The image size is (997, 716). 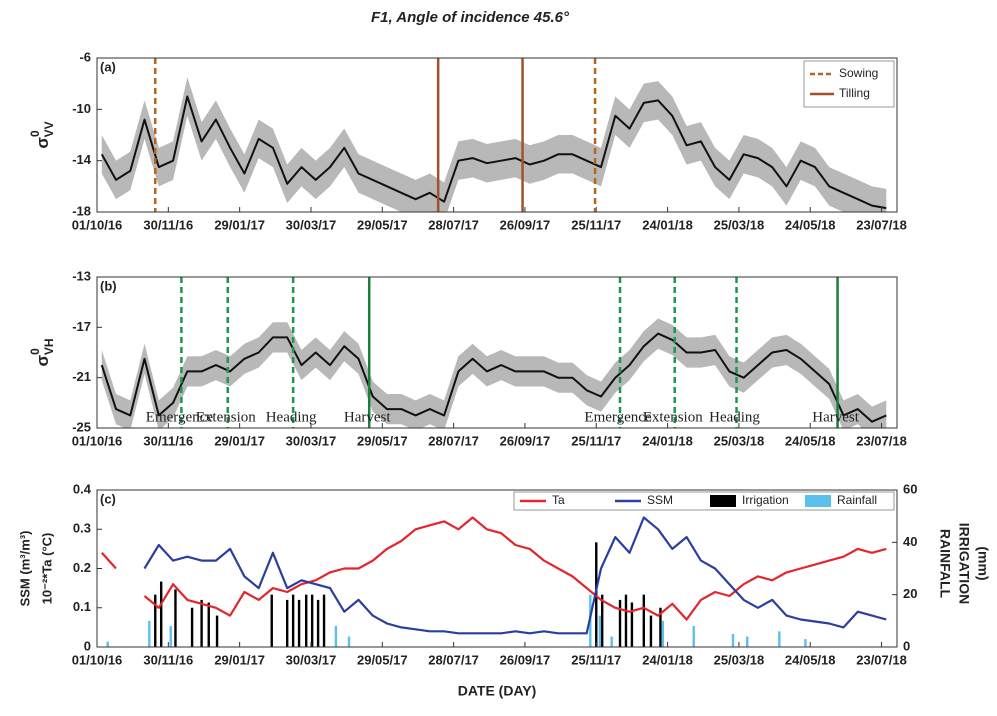 I want to click on event-label: Extension, so click(x=226, y=417).